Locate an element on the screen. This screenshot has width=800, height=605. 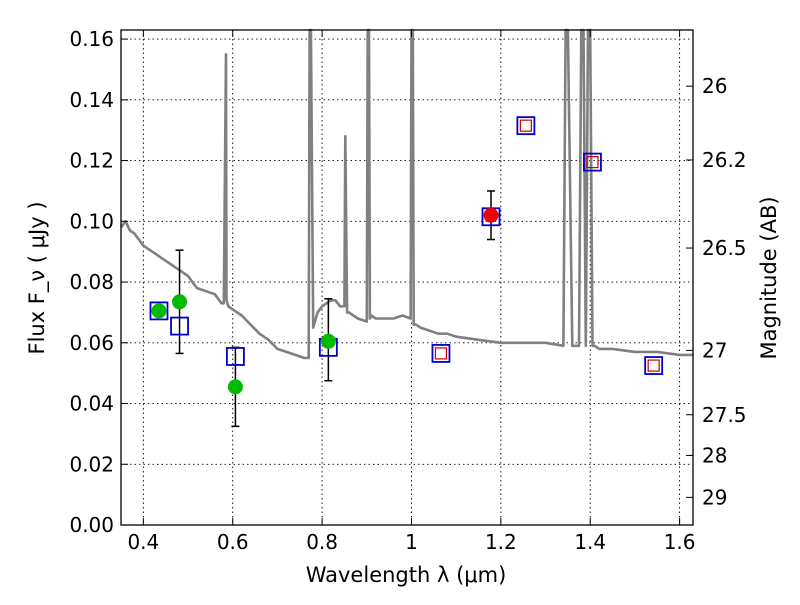
x-axis-title: Wavelength λ (μm) is located at coordinates (406, 575).